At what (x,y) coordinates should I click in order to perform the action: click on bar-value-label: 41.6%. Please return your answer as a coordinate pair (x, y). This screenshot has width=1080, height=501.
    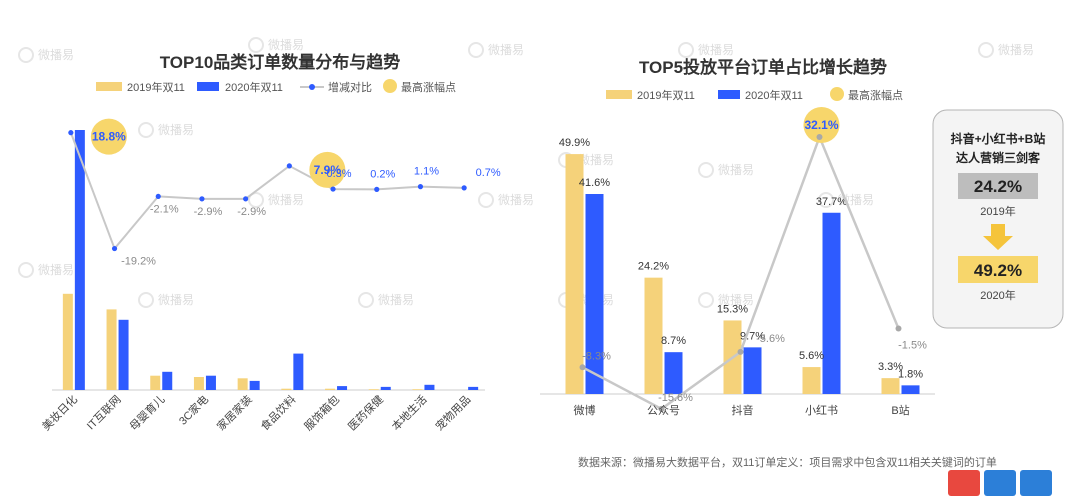
    Looking at the image, I should click on (594, 183).